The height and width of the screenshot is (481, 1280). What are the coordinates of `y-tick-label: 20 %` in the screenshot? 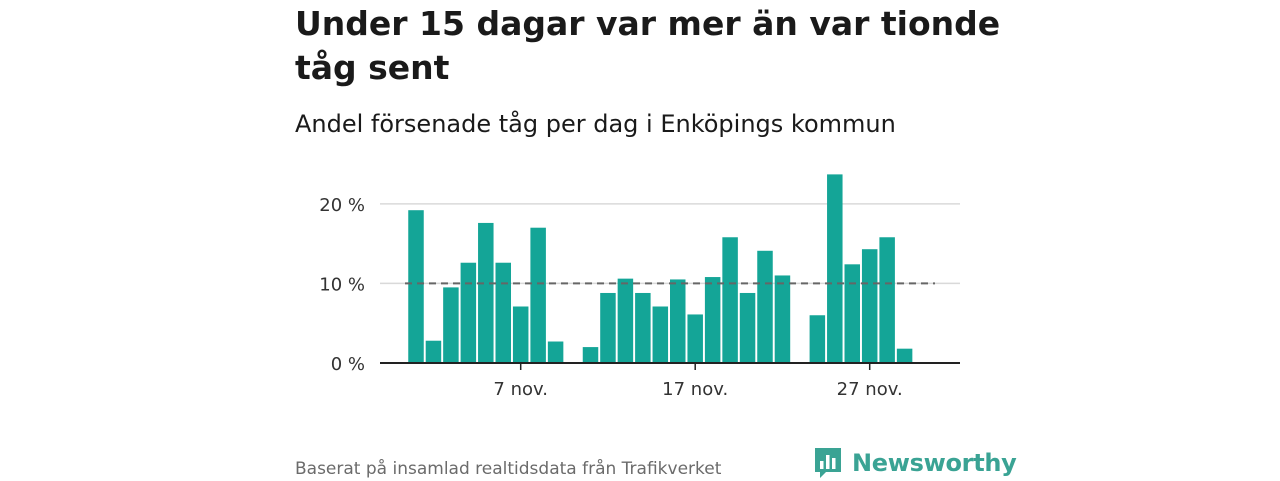 It's located at (342, 205).